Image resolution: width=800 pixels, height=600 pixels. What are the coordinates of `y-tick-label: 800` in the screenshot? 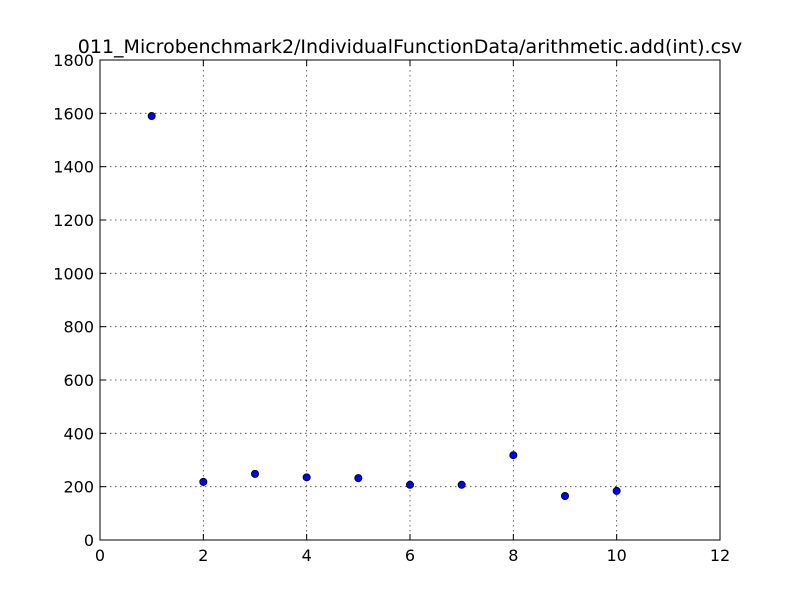 It's located at (78, 327).